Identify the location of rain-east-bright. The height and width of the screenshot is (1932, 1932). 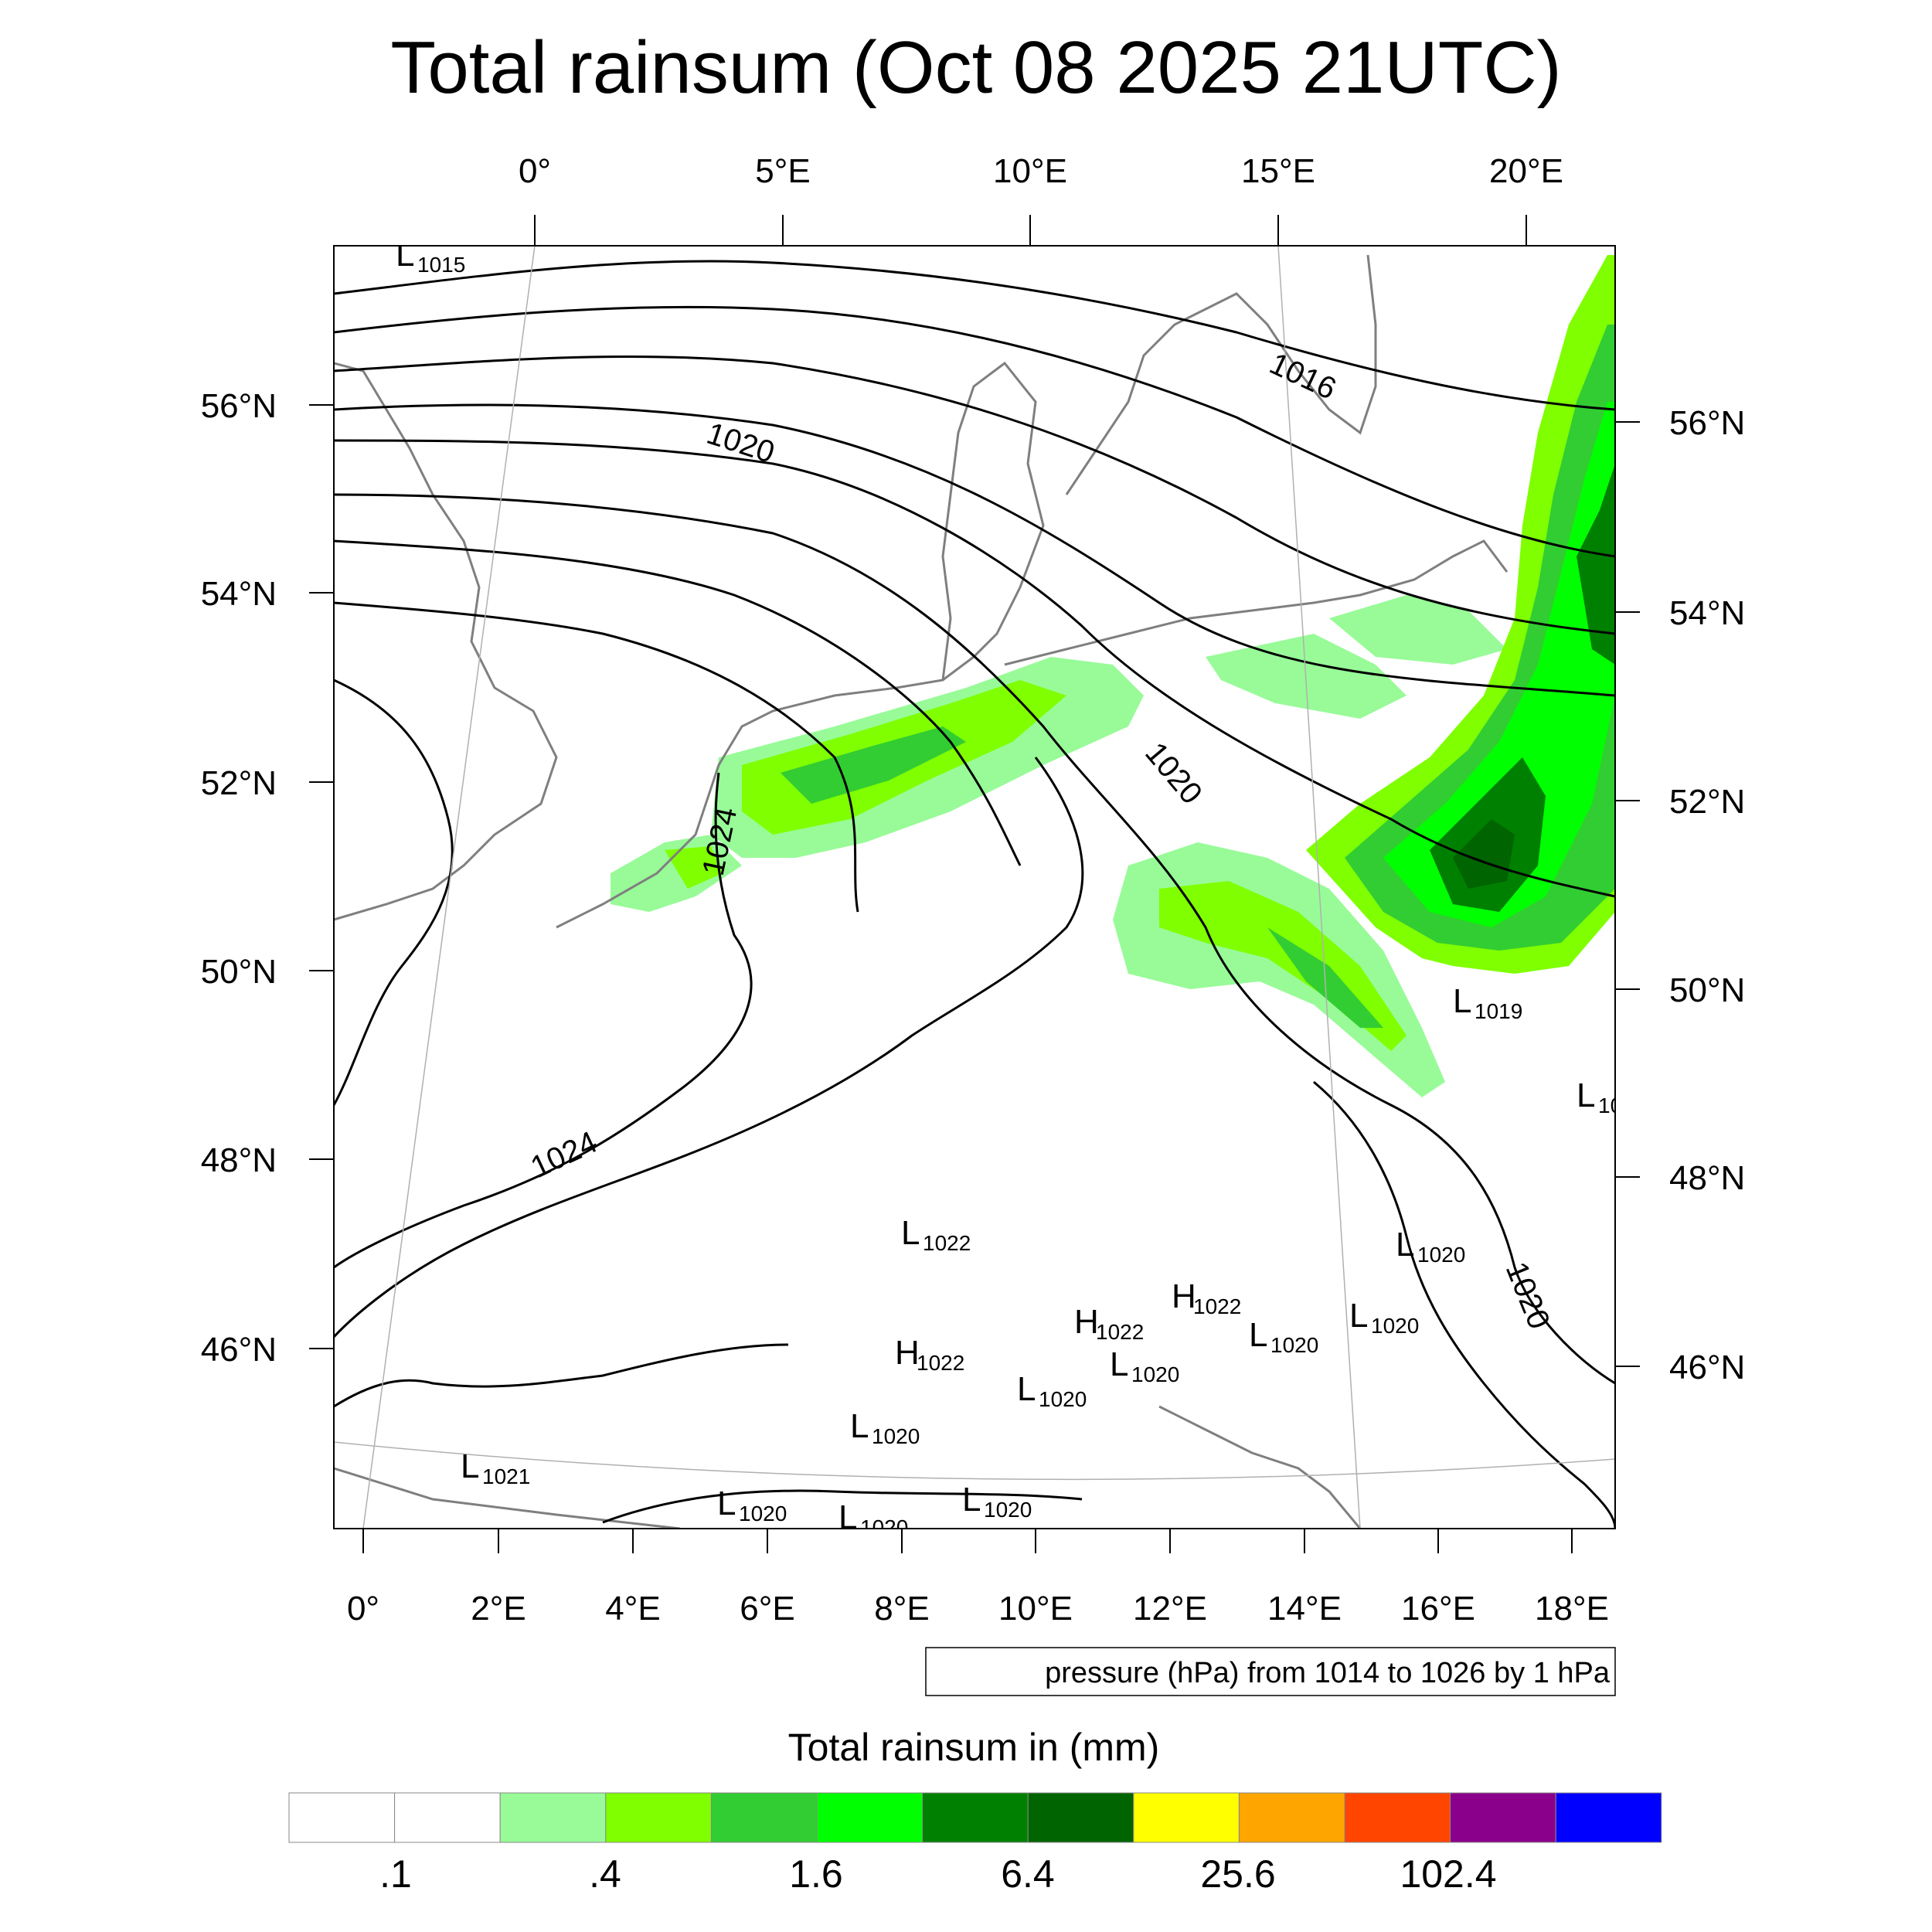
(1499, 664).